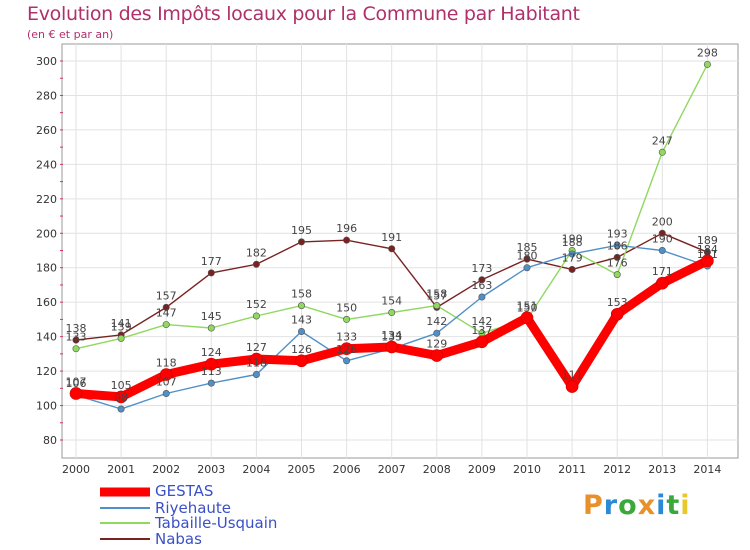 The height and width of the screenshot is (550, 750). I want to click on data-label-nabas-2004: 182, so click(256, 252).